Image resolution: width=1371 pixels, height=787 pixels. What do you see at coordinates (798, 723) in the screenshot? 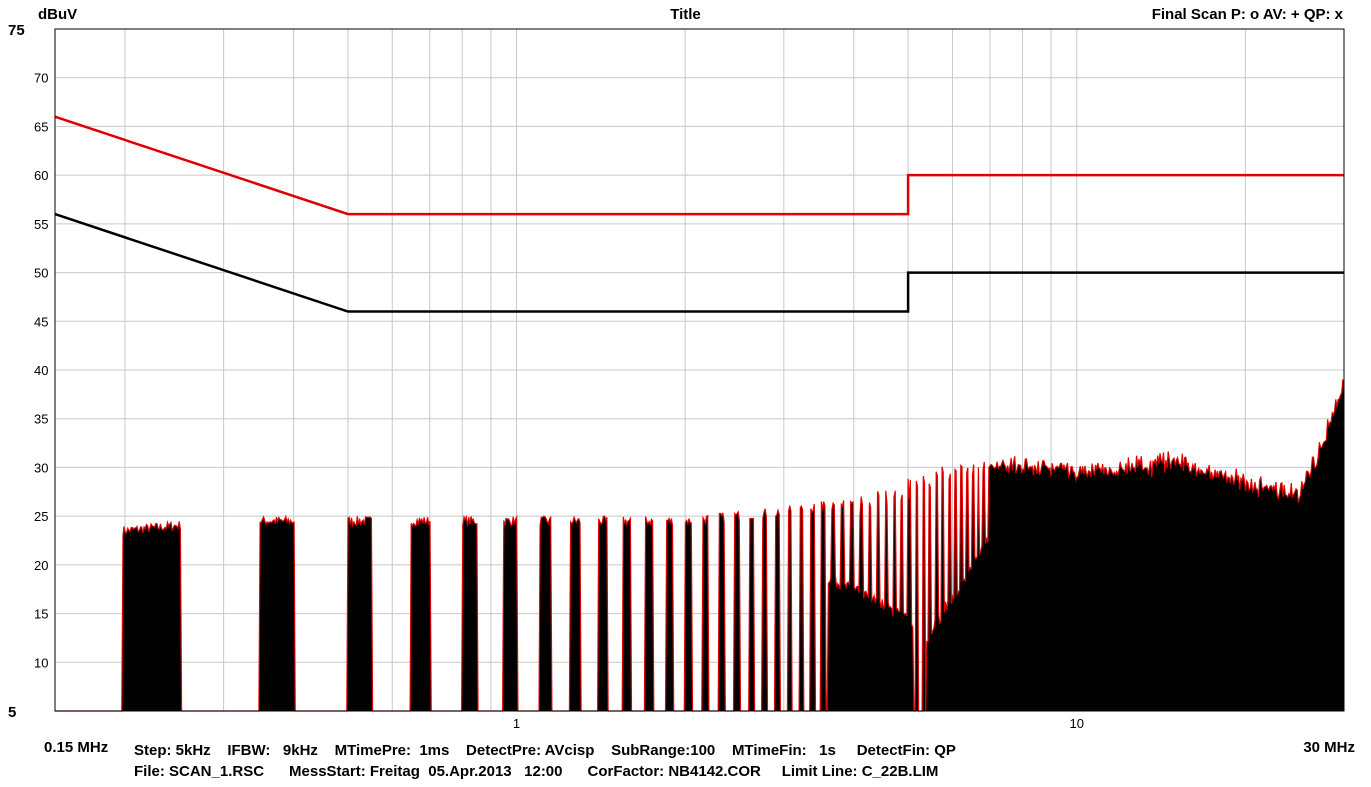
I see `x-tick-labels: 1 10` at bounding box center [798, 723].